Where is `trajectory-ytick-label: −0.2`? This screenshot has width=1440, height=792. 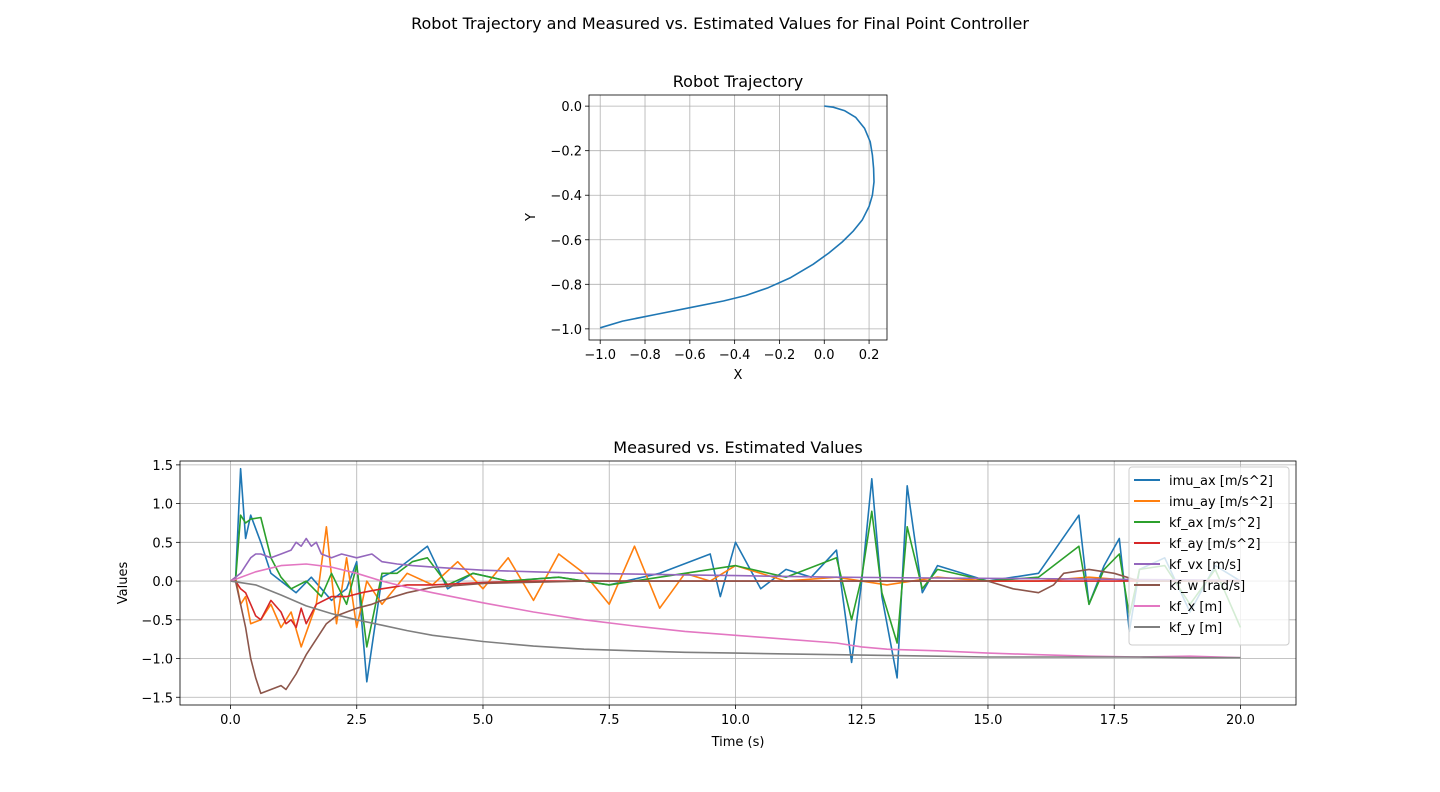
trajectory-ytick-label: −0.2 is located at coordinates (566, 152).